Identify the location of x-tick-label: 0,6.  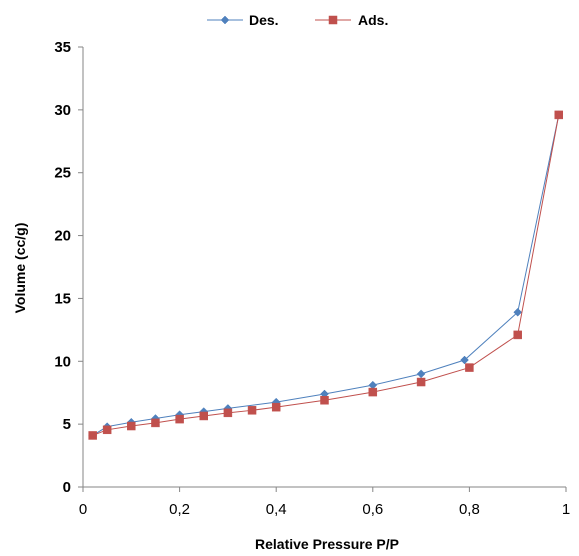
(372, 509).